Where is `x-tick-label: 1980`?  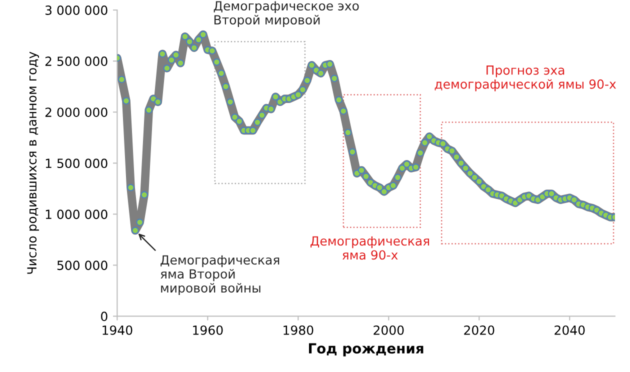 x-tick-label: 1980 is located at coordinates (299, 330).